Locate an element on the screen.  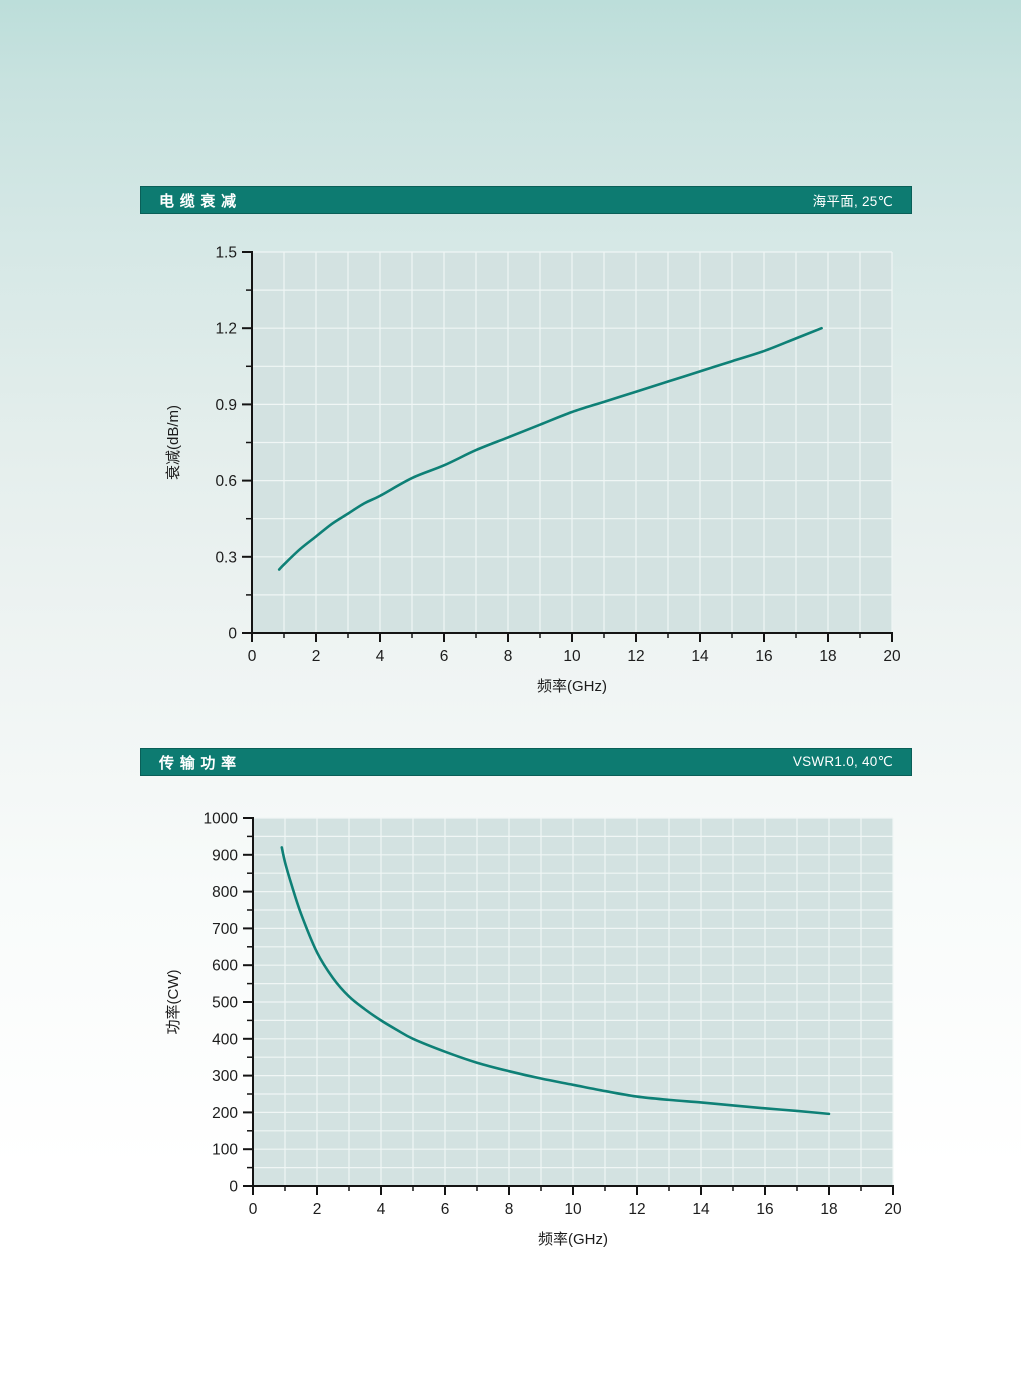
power-curve is located at coordinates (555, 981).